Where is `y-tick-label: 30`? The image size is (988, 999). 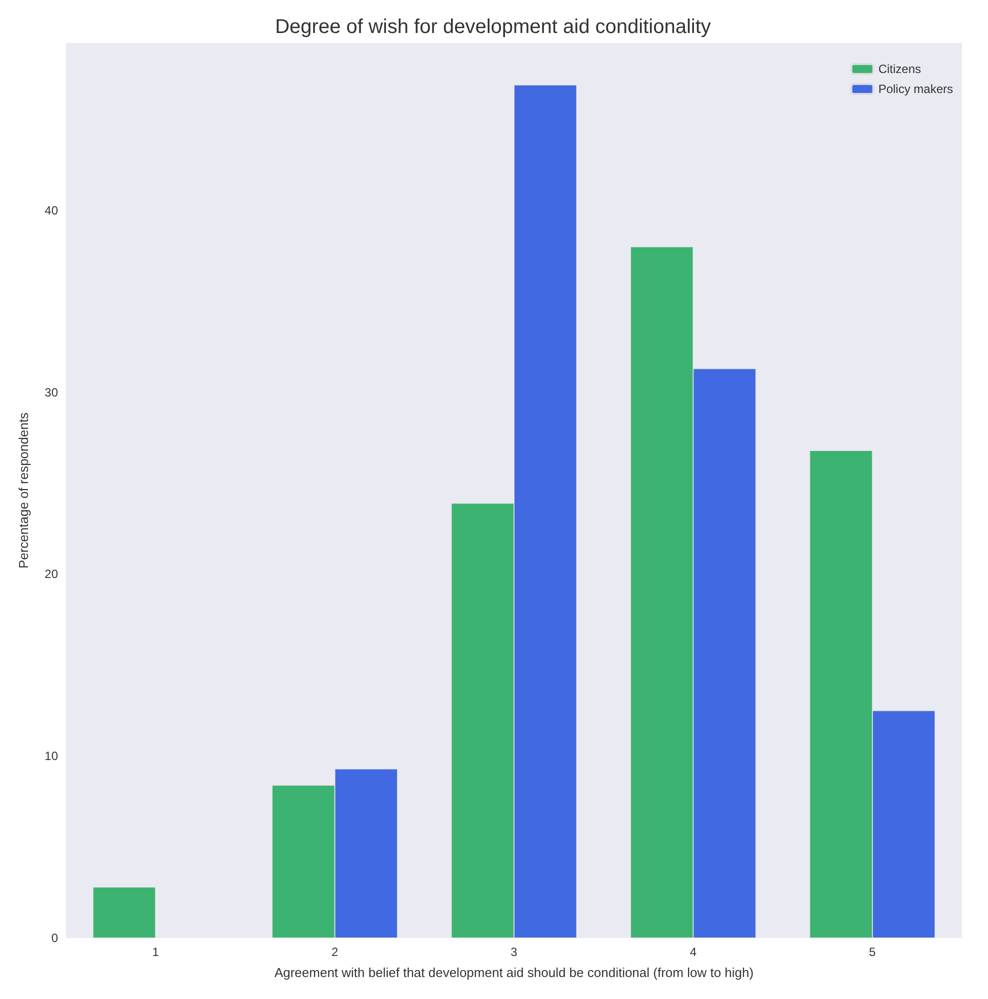
y-tick-label: 30 is located at coordinates (51, 392).